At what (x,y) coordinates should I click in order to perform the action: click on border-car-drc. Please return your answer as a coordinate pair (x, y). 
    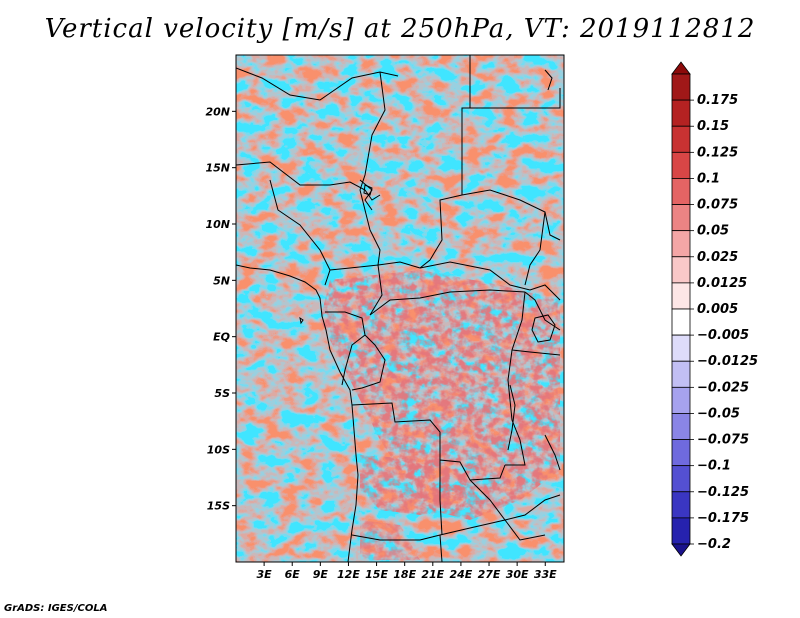
    Looking at the image, I should click on (447, 302).